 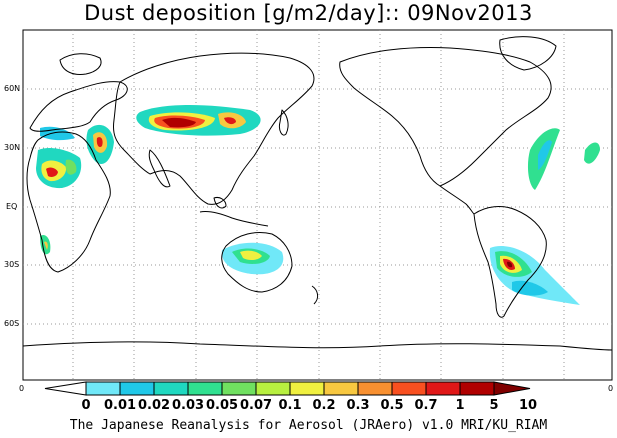 What do you see at coordinates (65, 388) in the screenshot?
I see `legend-arrow-low` at bounding box center [65, 388].